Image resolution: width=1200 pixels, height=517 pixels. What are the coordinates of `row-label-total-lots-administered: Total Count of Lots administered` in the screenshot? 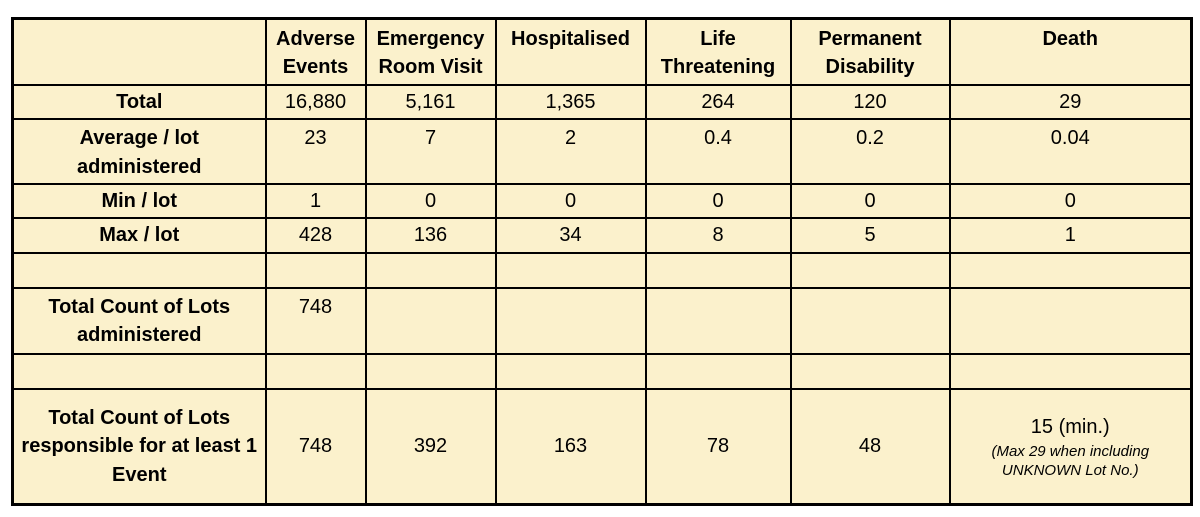 It's located at (139, 320).